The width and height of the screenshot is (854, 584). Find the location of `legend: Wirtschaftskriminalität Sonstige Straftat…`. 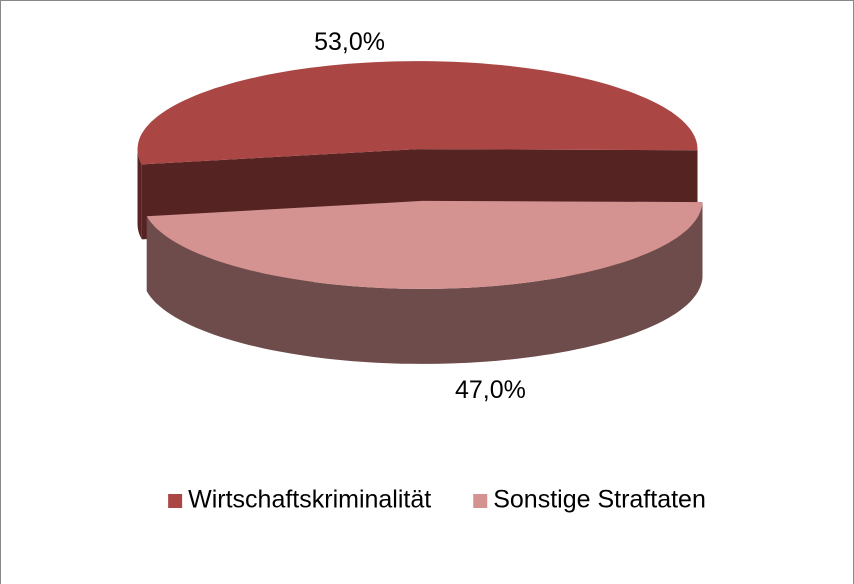

legend: Wirtschaftskriminalität Sonstige Straftat… is located at coordinates (437, 500).